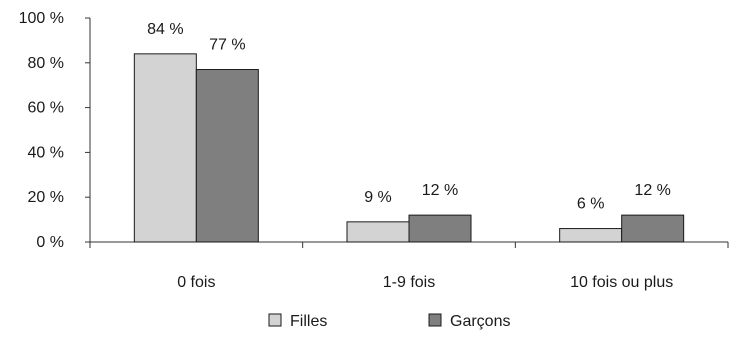  Describe the element at coordinates (480, 321) in the screenshot. I see `legend-label: Garçons` at that location.